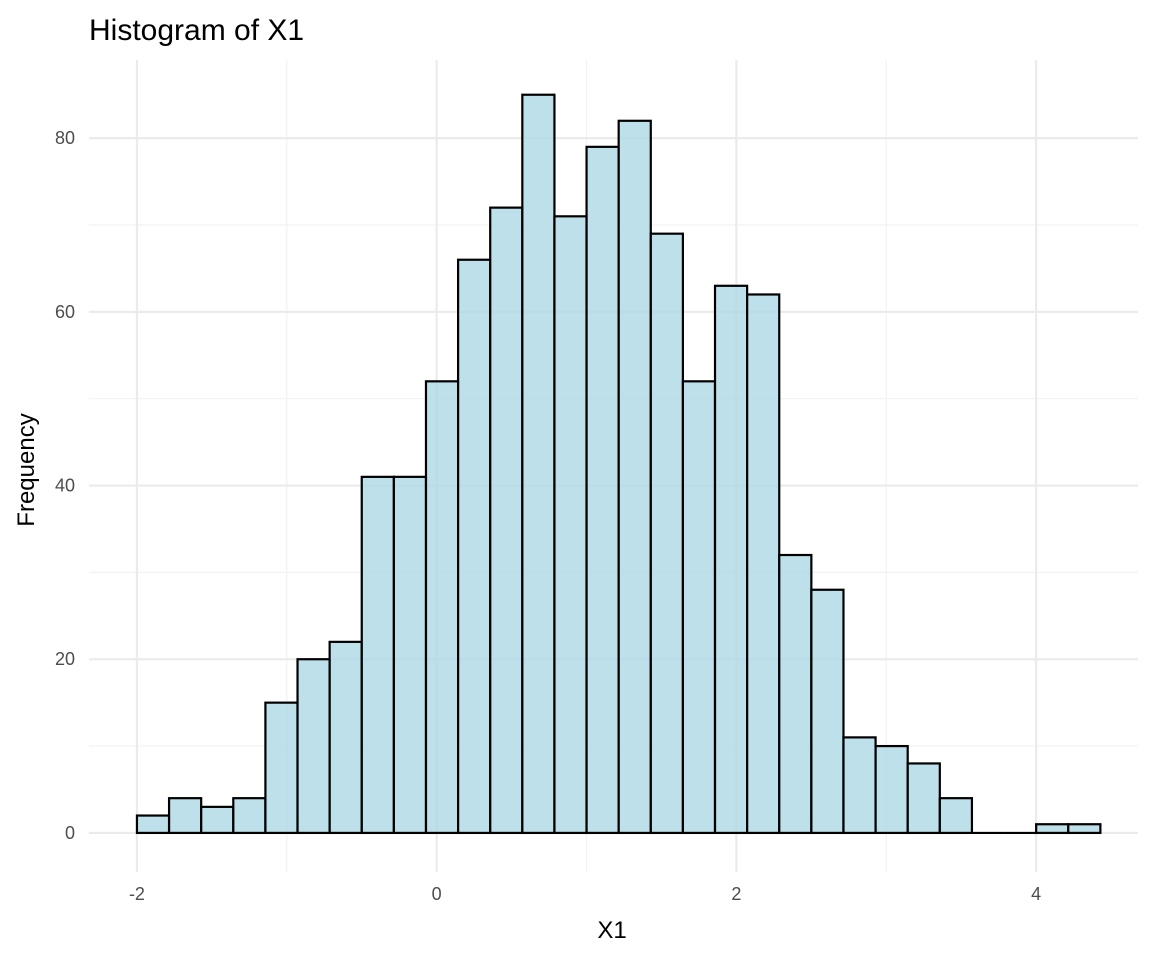 Image resolution: width=1152 pixels, height=960 pixels. I want to click on y-tick-label: 80, so click(65, 138).